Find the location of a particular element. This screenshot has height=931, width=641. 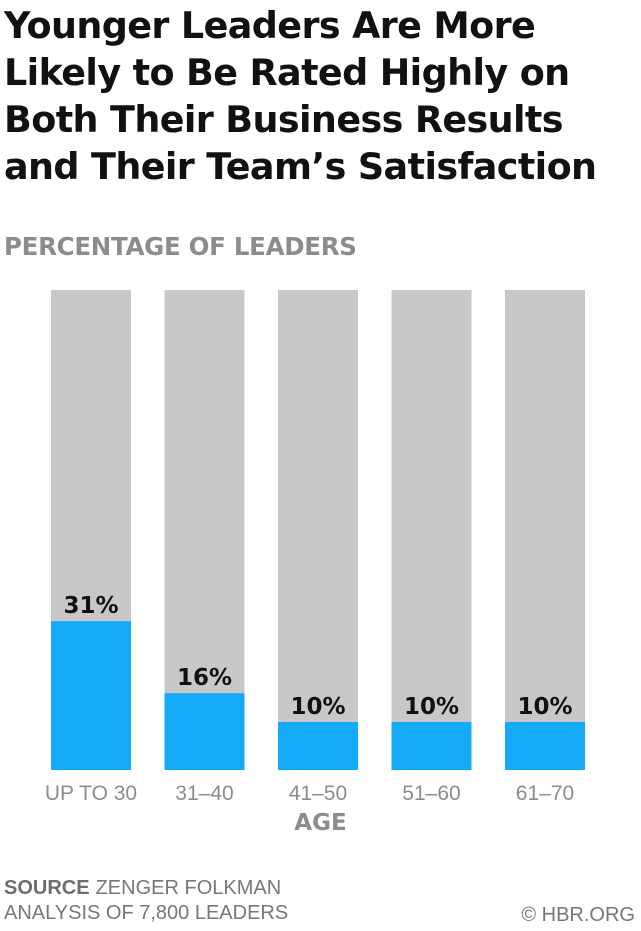

source-line-1: ZENGER FOLKMAN is located at coordinates (188, 888).